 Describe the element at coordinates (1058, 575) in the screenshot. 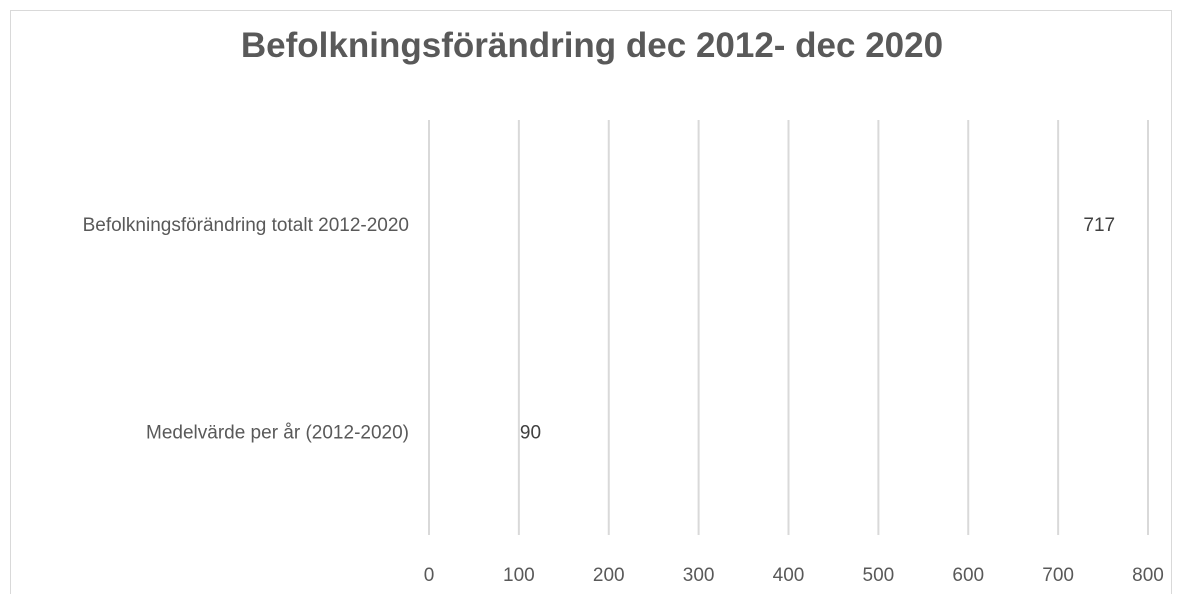

I see `x-tick-label: 700` at that location.